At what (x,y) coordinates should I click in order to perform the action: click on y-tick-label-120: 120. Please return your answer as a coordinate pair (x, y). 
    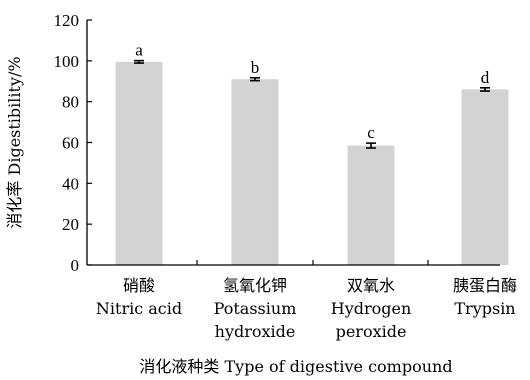
    Looking at the image, I should click on (67, 20).